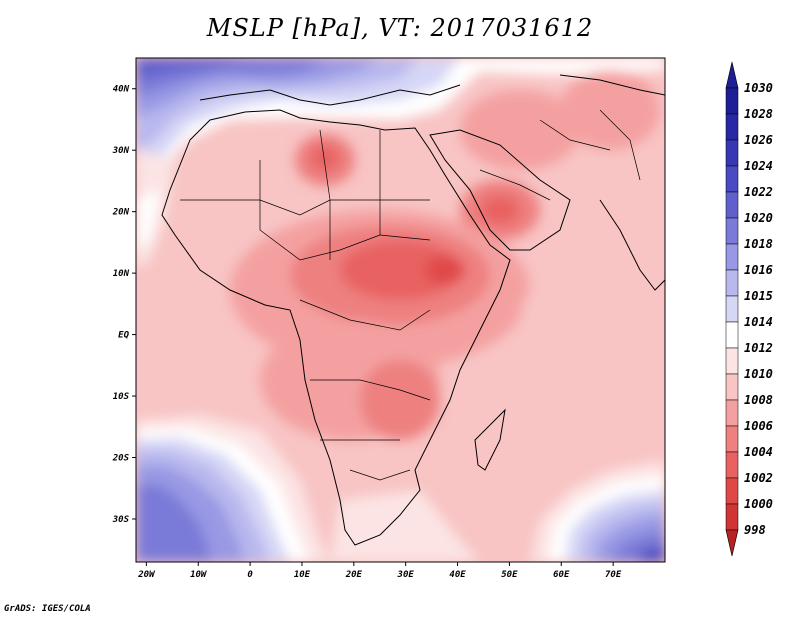 This screenshot has height=618, width=800. What do you see at coordinates (758, 400) in the screenshot?
I see `colorbar-label: 1008` at bounding box center [758, 400].